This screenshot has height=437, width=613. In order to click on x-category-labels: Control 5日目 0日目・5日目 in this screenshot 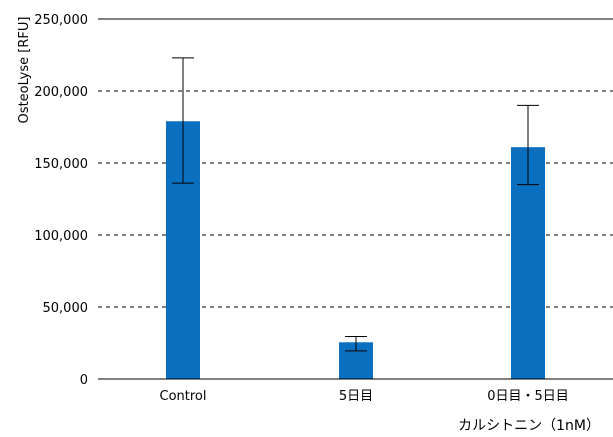, I will do `click(364, 396)`.